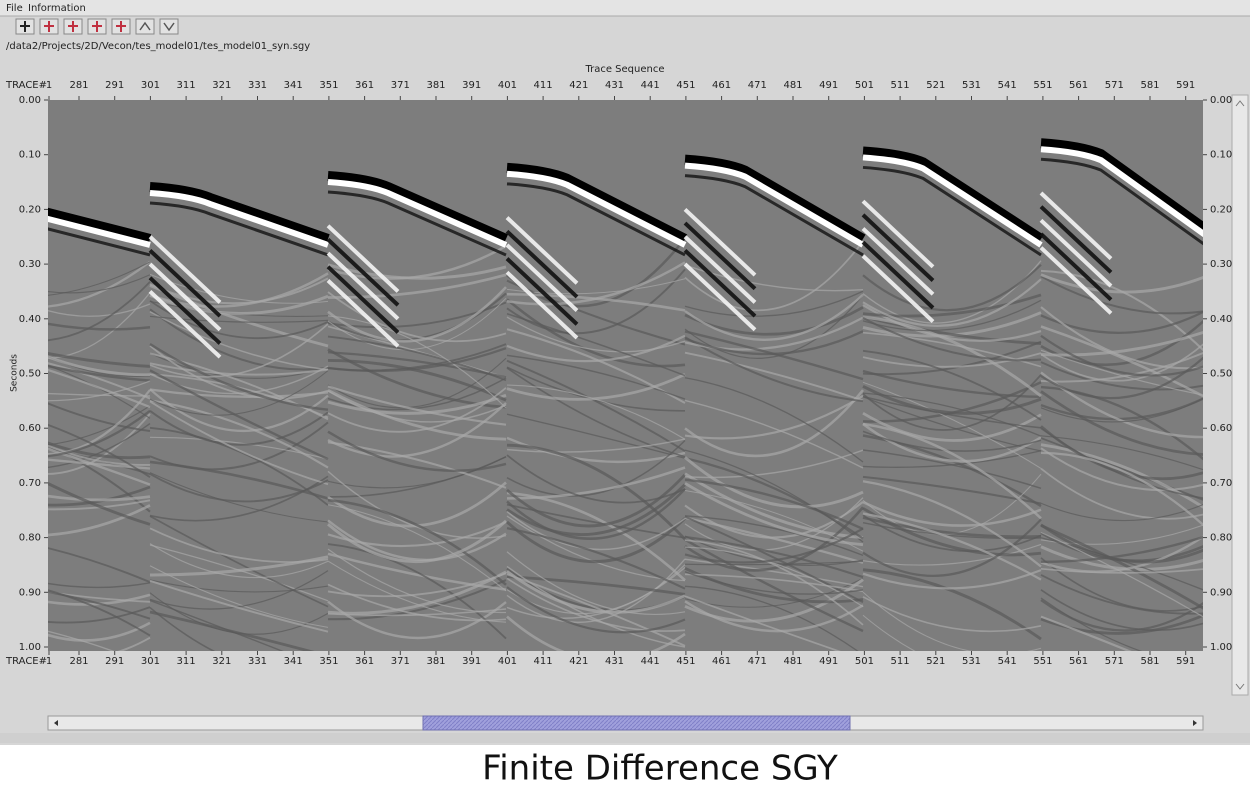  What do you see at coordinates (1195, 723) in the screenshot?
I see `scroll-right` at bounding box center [1195, 723].